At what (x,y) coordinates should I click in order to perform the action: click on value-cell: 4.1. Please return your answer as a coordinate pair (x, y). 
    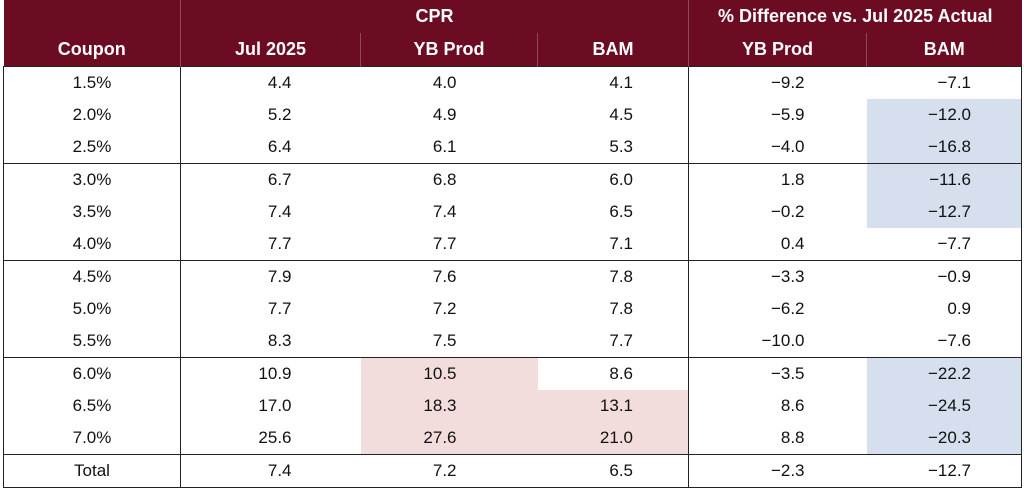
    Looking at the image, I should click on (613, 82).